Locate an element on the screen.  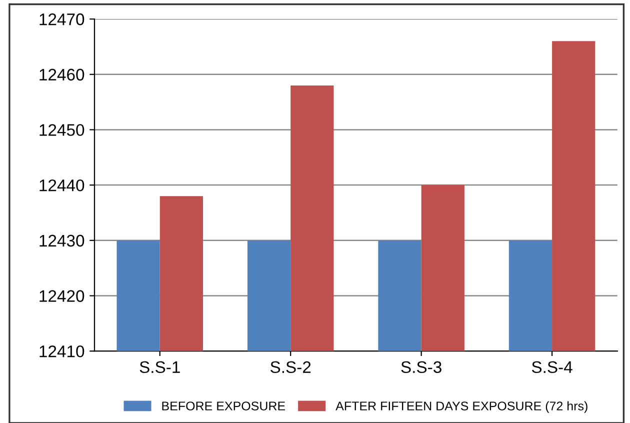
x-tick-label: S.S-2 is located at coordinates (290, 367).